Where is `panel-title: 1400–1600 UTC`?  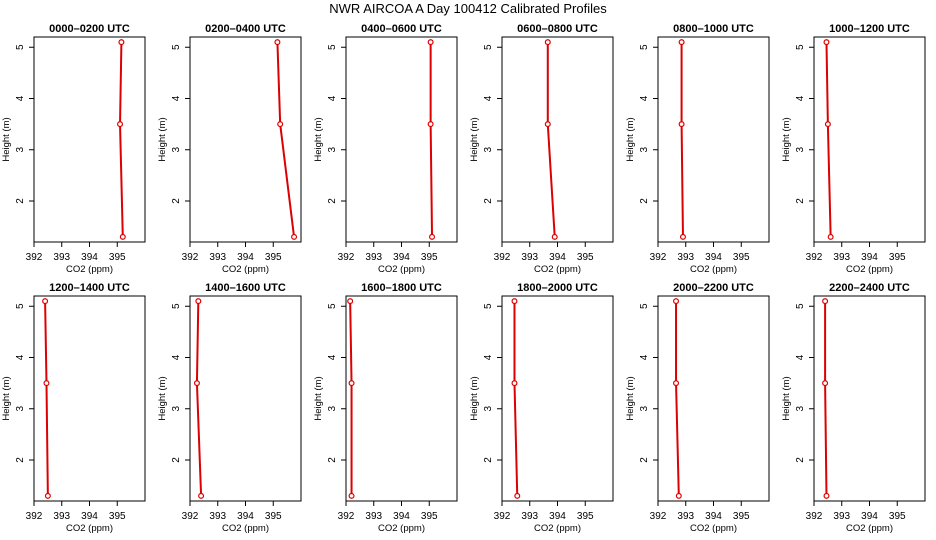 panel-title: 1400–1600 UTC is located at coordinates (245, 288).